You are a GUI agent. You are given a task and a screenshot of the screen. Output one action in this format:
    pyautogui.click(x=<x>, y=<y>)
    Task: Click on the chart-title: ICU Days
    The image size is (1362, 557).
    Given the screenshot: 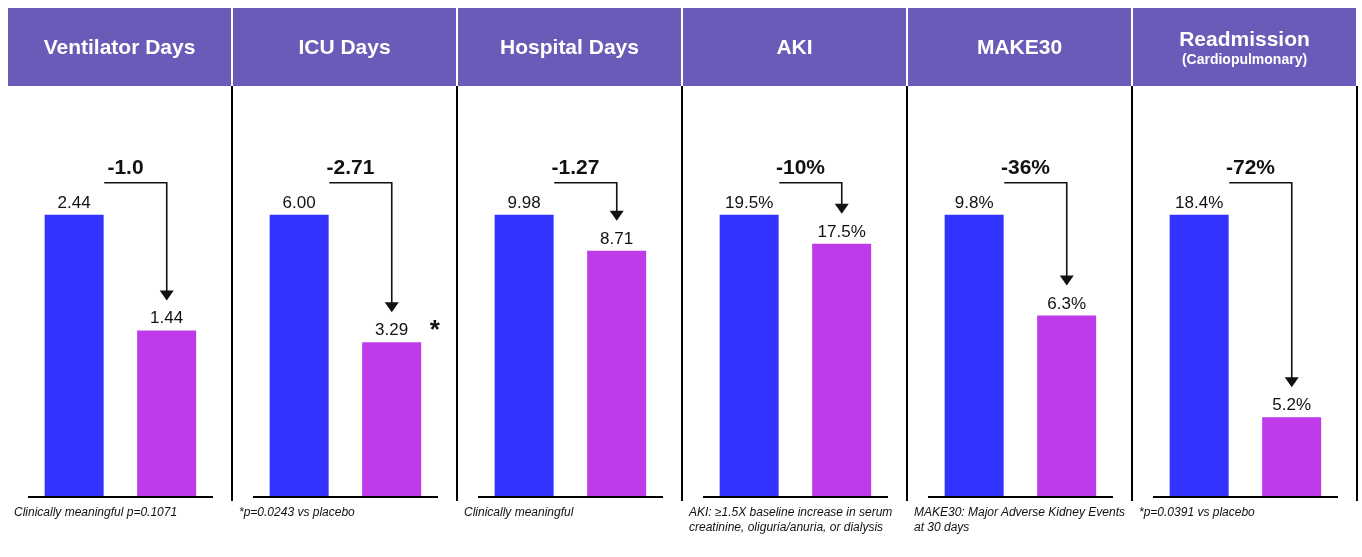 What is the action you would take?
    pyautogui.click(x=344, y=47)
    